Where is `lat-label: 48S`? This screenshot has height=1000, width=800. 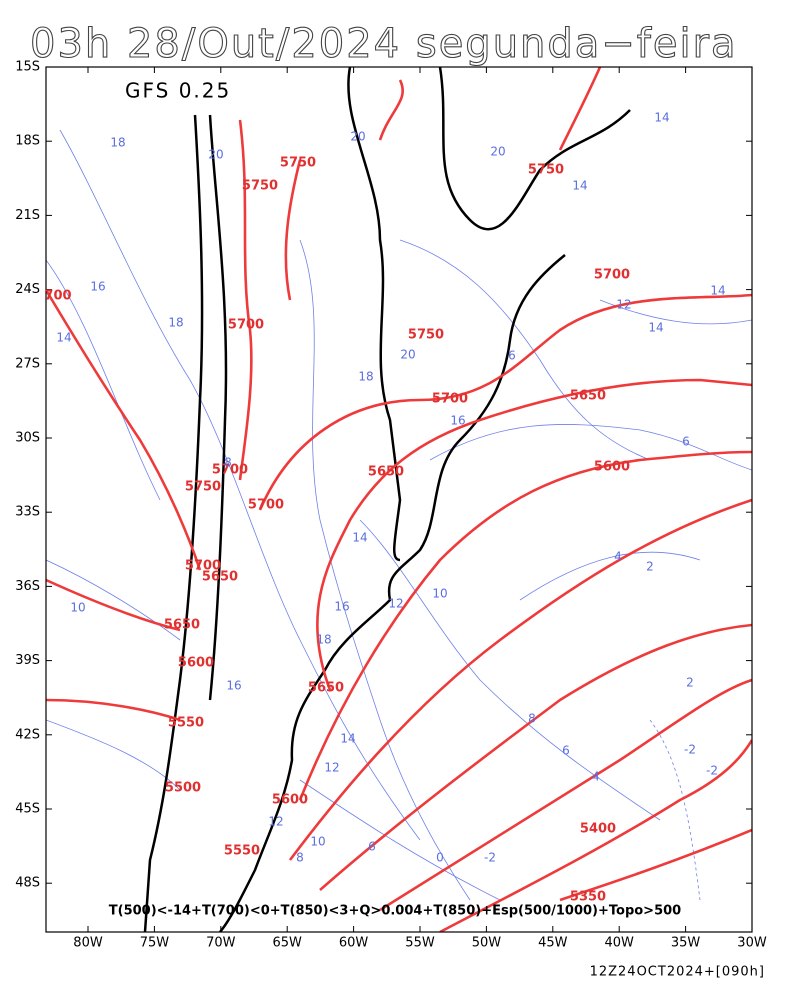 lat-label: 48S is located at coordinates (27, 883).